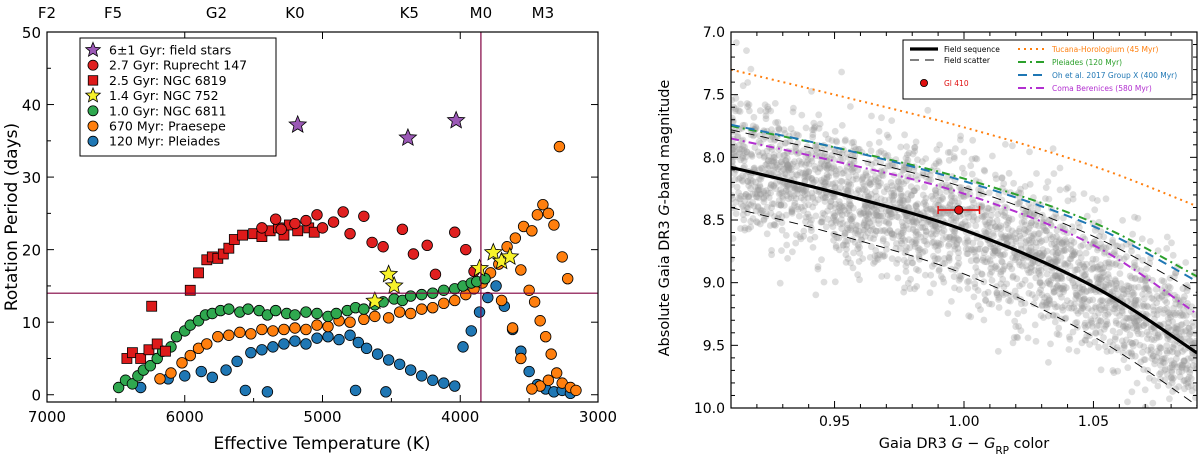 Image resolution: width=1200 pixels, height=460 pixels. Describe the element at coordinates (93, 80) in the screenshot. I see `legend-marker` at that location.